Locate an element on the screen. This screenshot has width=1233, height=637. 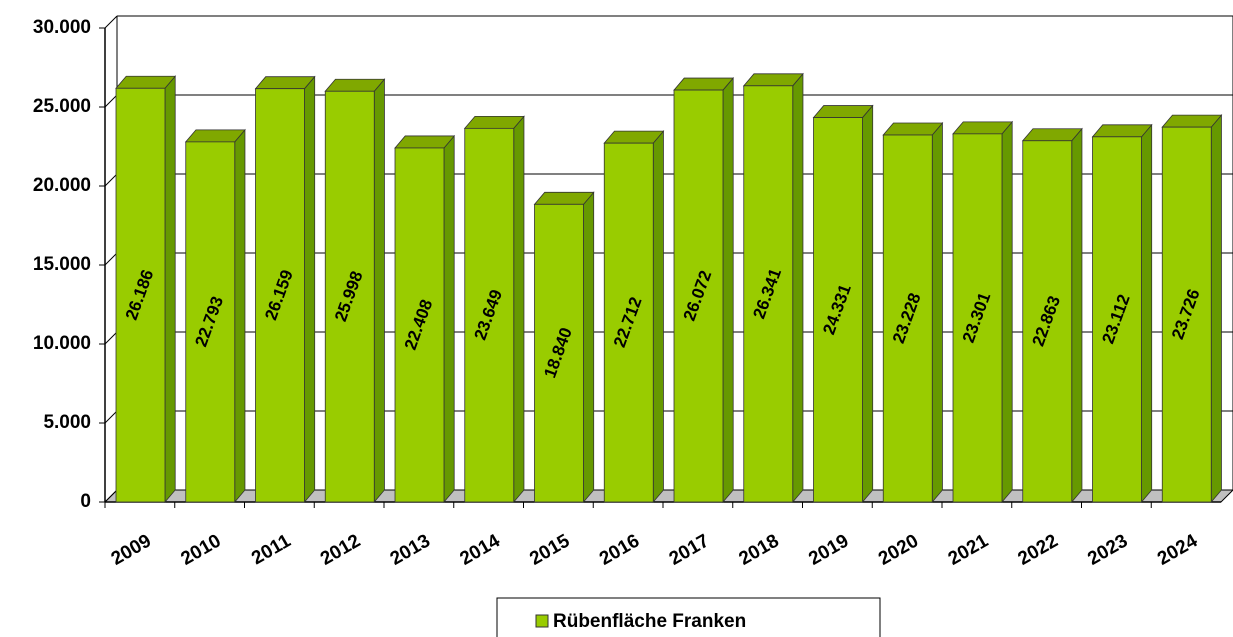
legend-box is located at coordinates (688, 617).